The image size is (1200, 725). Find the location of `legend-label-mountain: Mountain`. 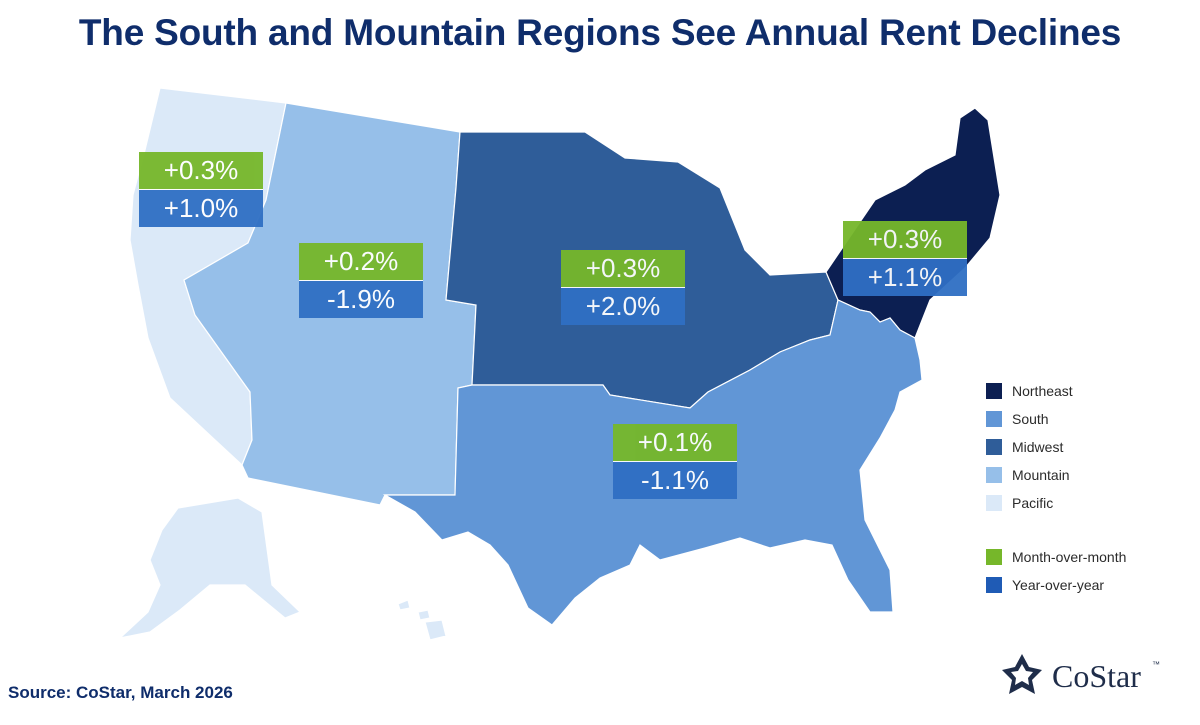

legend-label-mountain: Mountain is located at coordinates (1041, 475).